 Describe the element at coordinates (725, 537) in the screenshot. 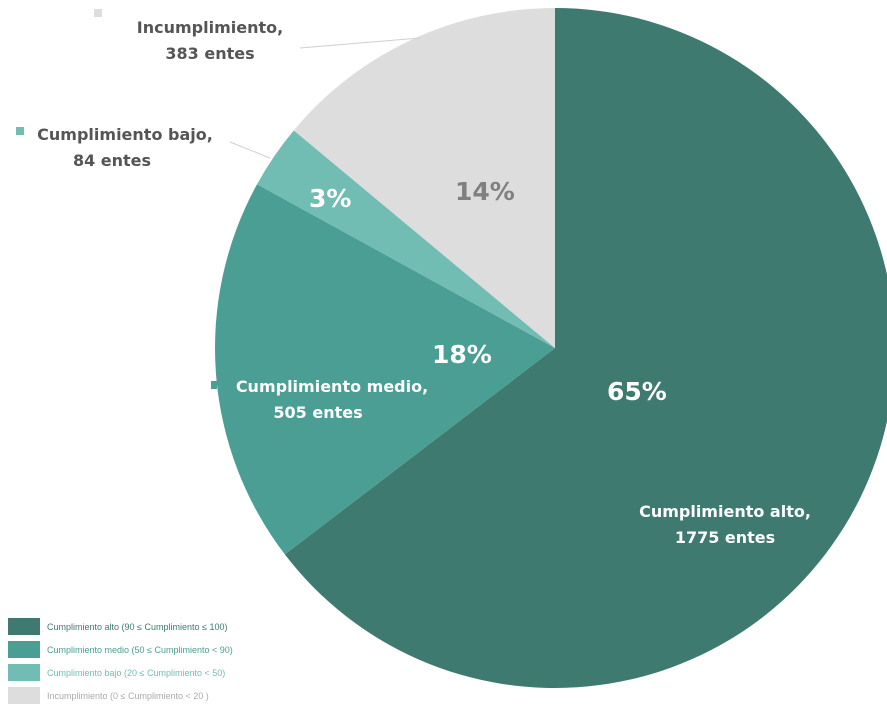

I see `label-alto-line2: 1775 entes` at that location.